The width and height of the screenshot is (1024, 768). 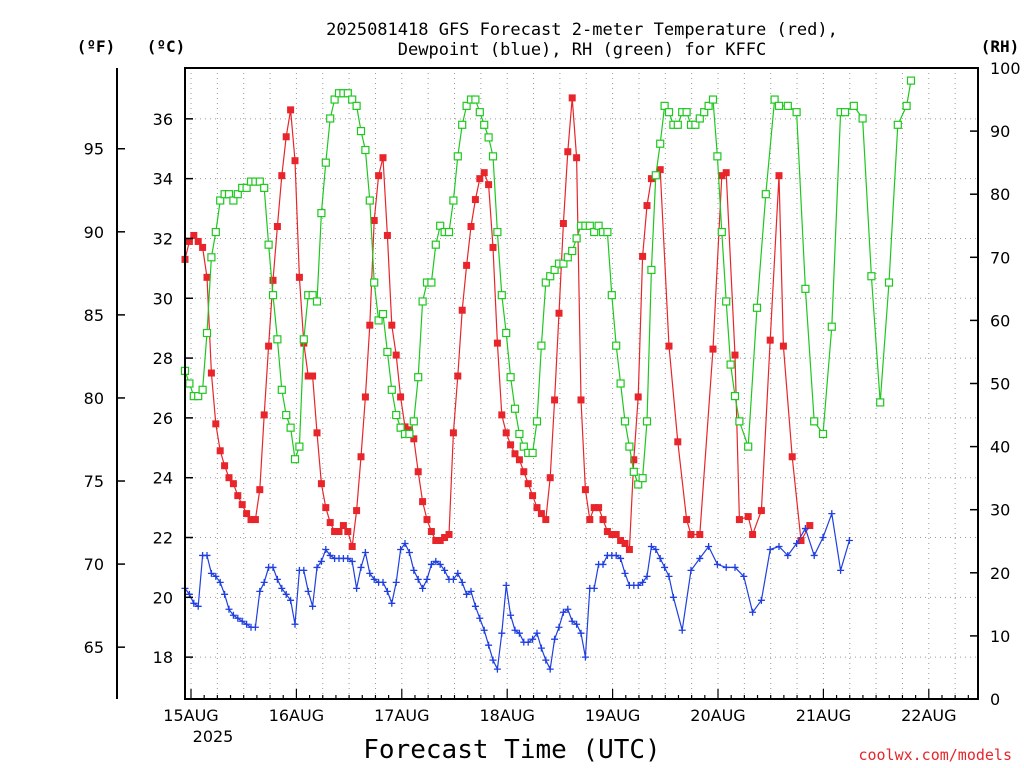 What do you see at coordinates (166, 46) in the screenshot?
I see `celsius-axis-label: (ºC)` at bounding box center [166, 46].